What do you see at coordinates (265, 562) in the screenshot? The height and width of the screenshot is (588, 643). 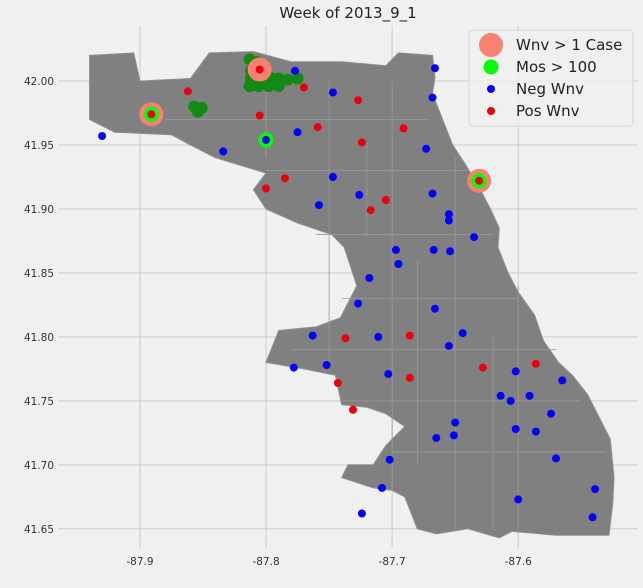 I see `x-tick-label: -87.8` at bounding box center [265, 562].